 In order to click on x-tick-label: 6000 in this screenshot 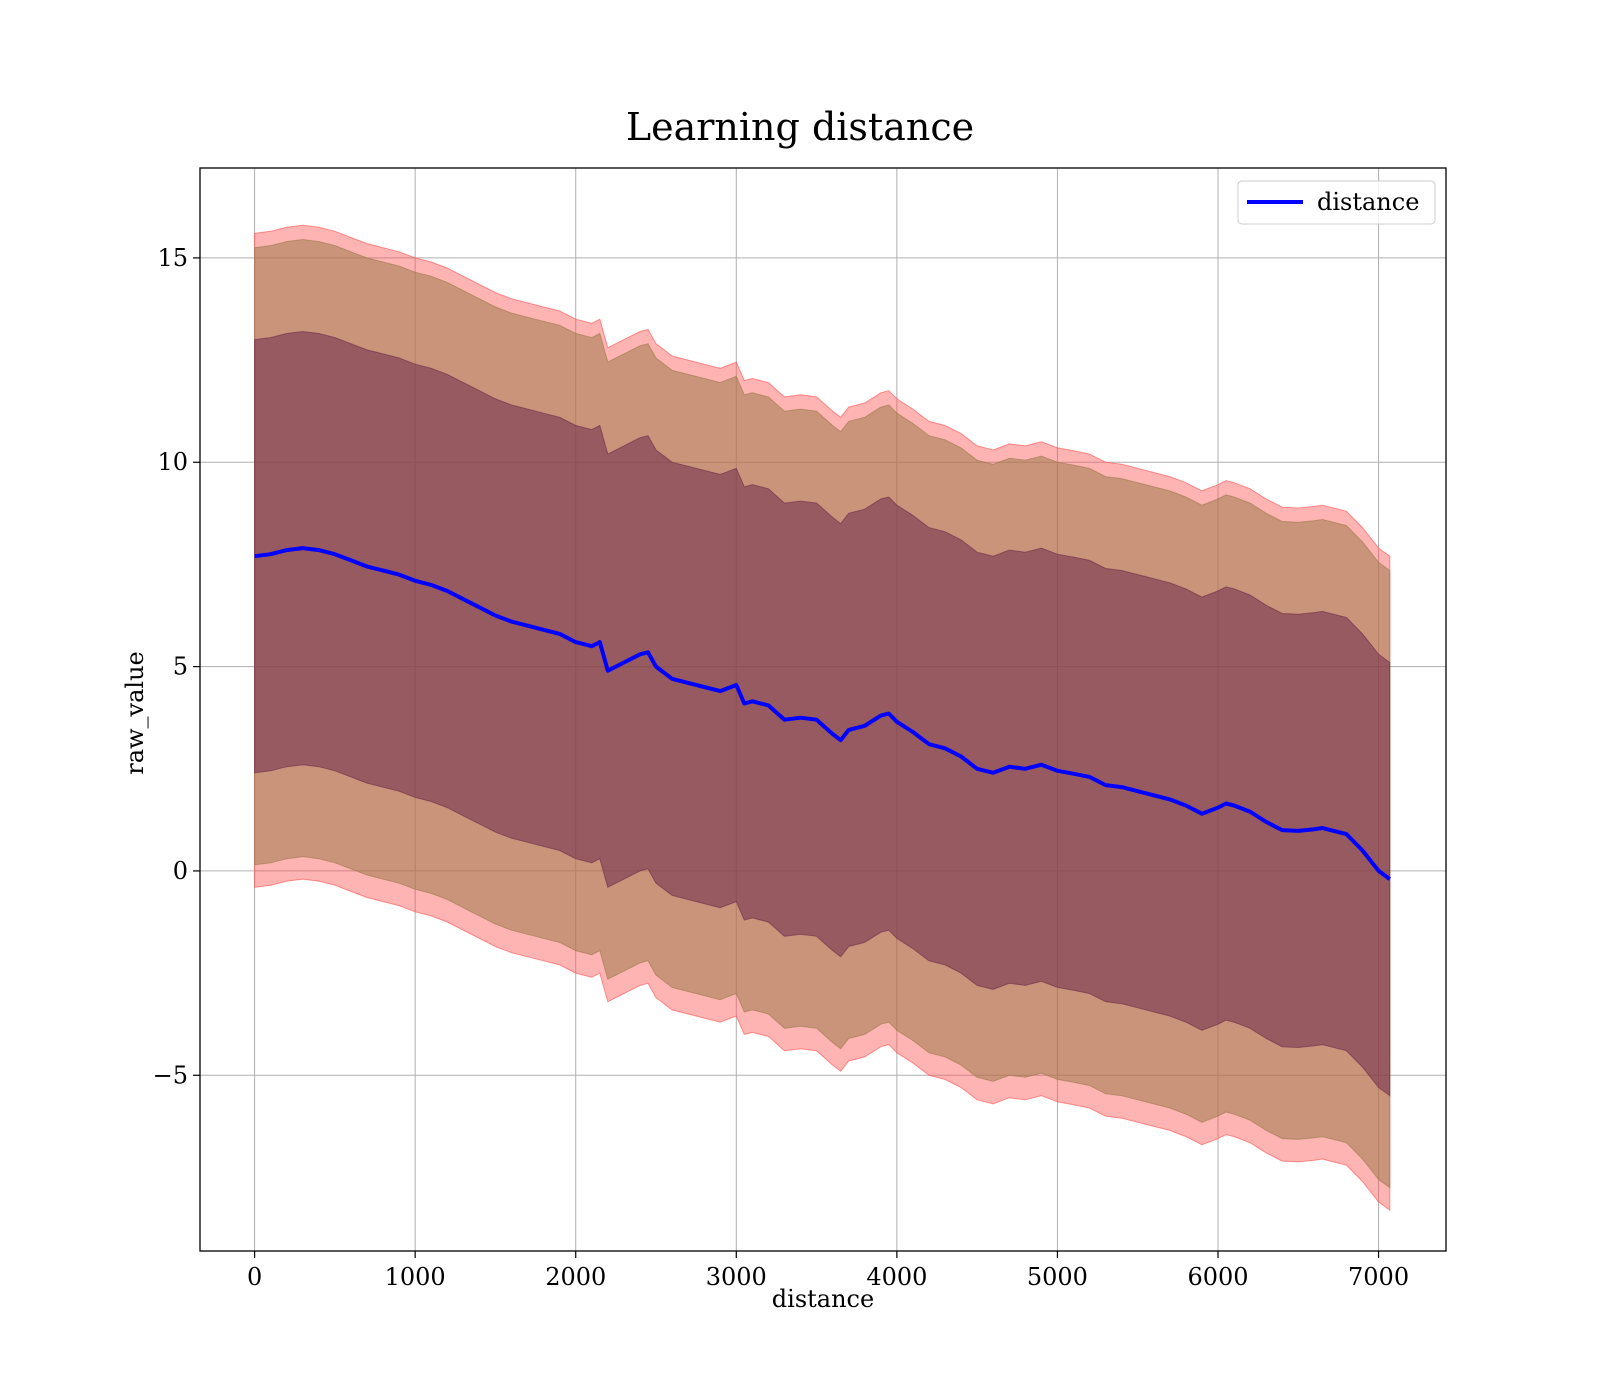, I will do `click(1217, 1277)`.